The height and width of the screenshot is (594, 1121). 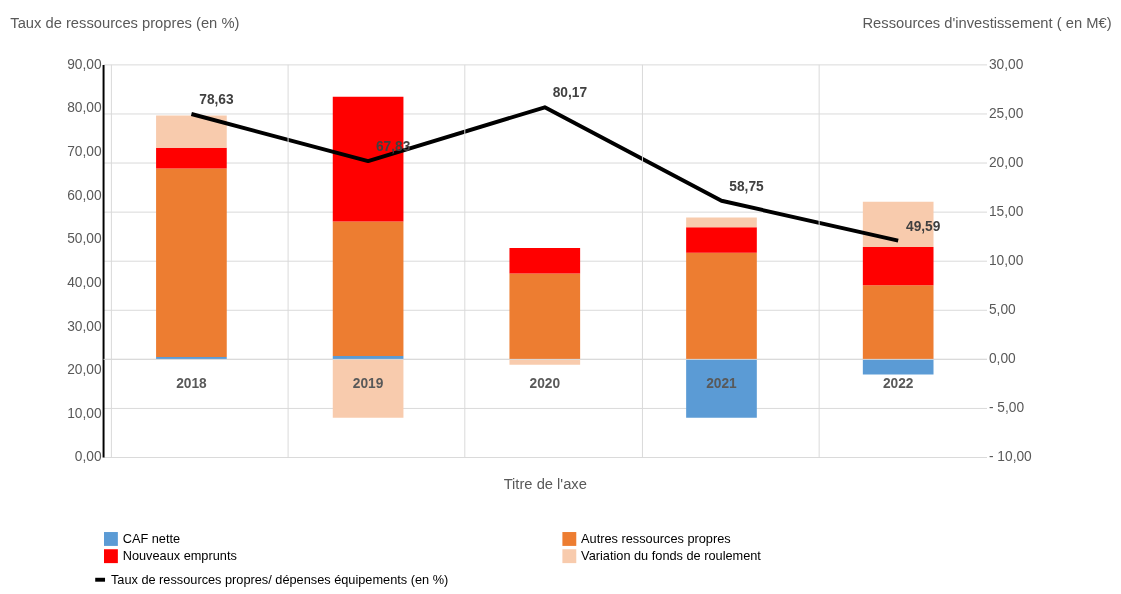 What do you see at coordinates (84, 370) in the screenshot?
I see `y-tick-label: 20,00` at bounding box center [84, 370].